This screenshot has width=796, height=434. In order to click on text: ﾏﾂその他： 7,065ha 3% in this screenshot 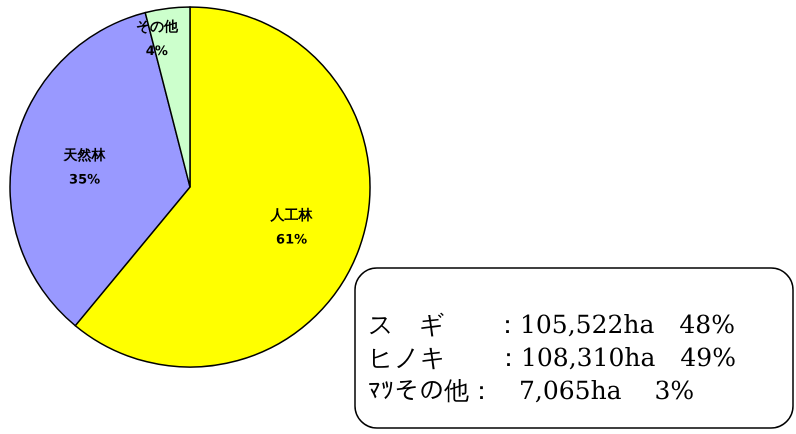, I will do `click(531, 390)`.